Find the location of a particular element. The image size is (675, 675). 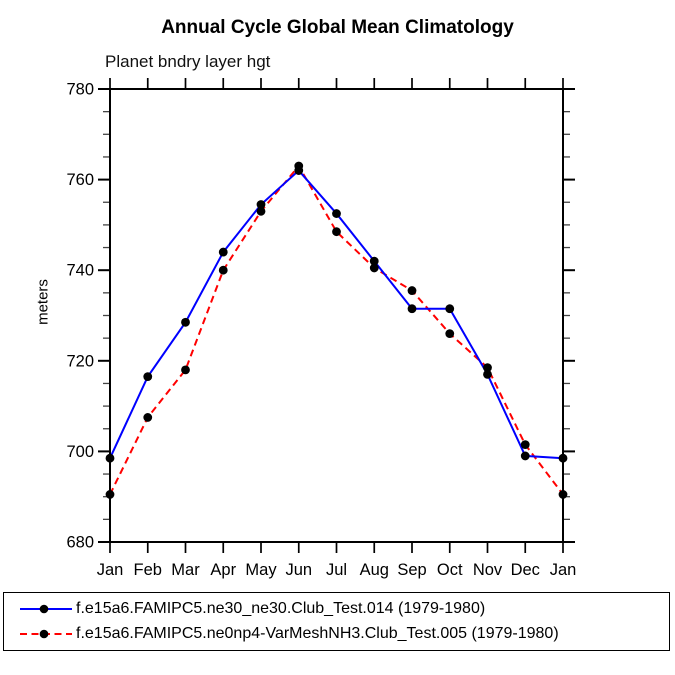

legend-line-sample-series2 is located at coordinates (46, 634).